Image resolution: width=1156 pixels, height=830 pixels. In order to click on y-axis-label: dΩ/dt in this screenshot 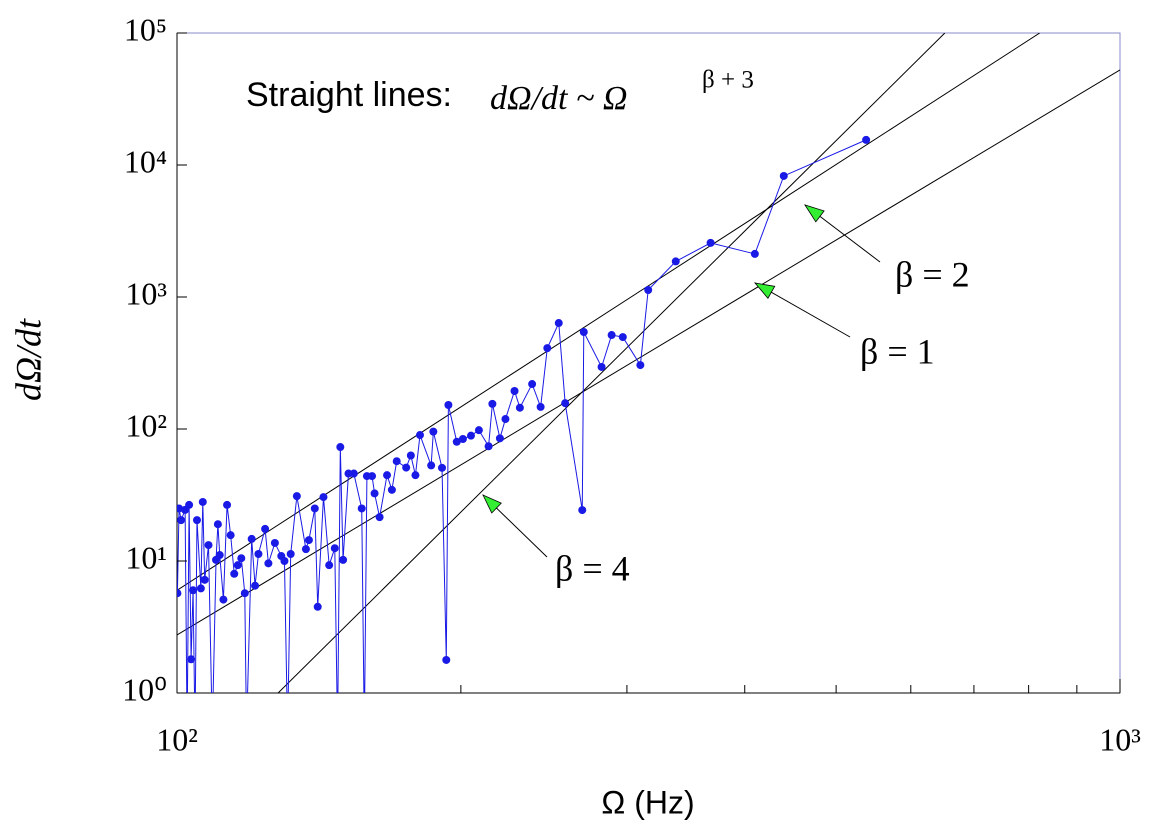, I will do `click(28, 359)`.